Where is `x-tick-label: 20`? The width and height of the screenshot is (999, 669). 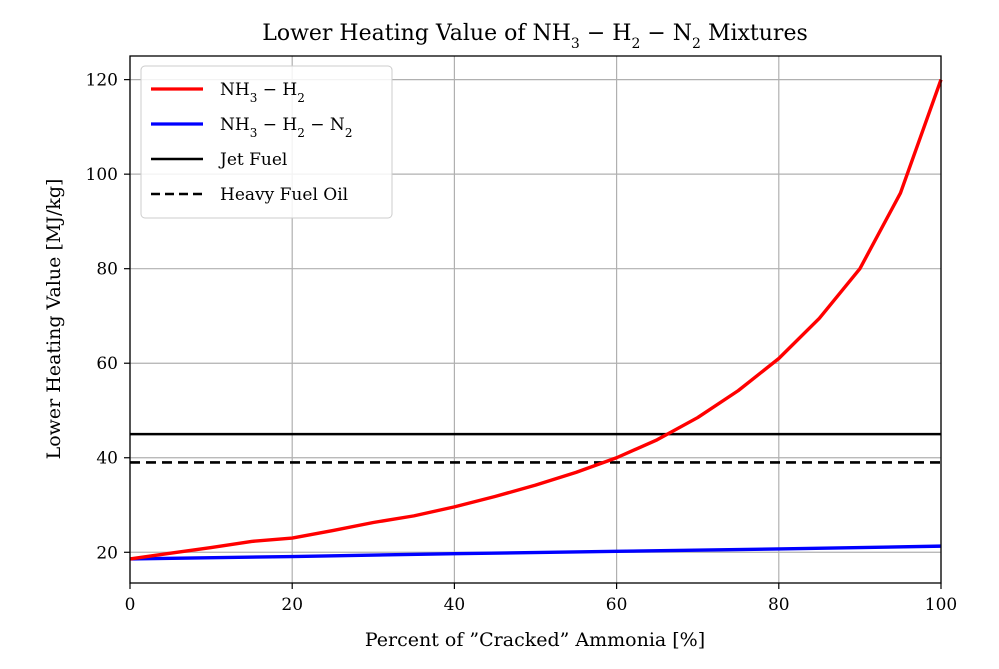 x-tick-label: 20 is located at coordinates (292, 605).